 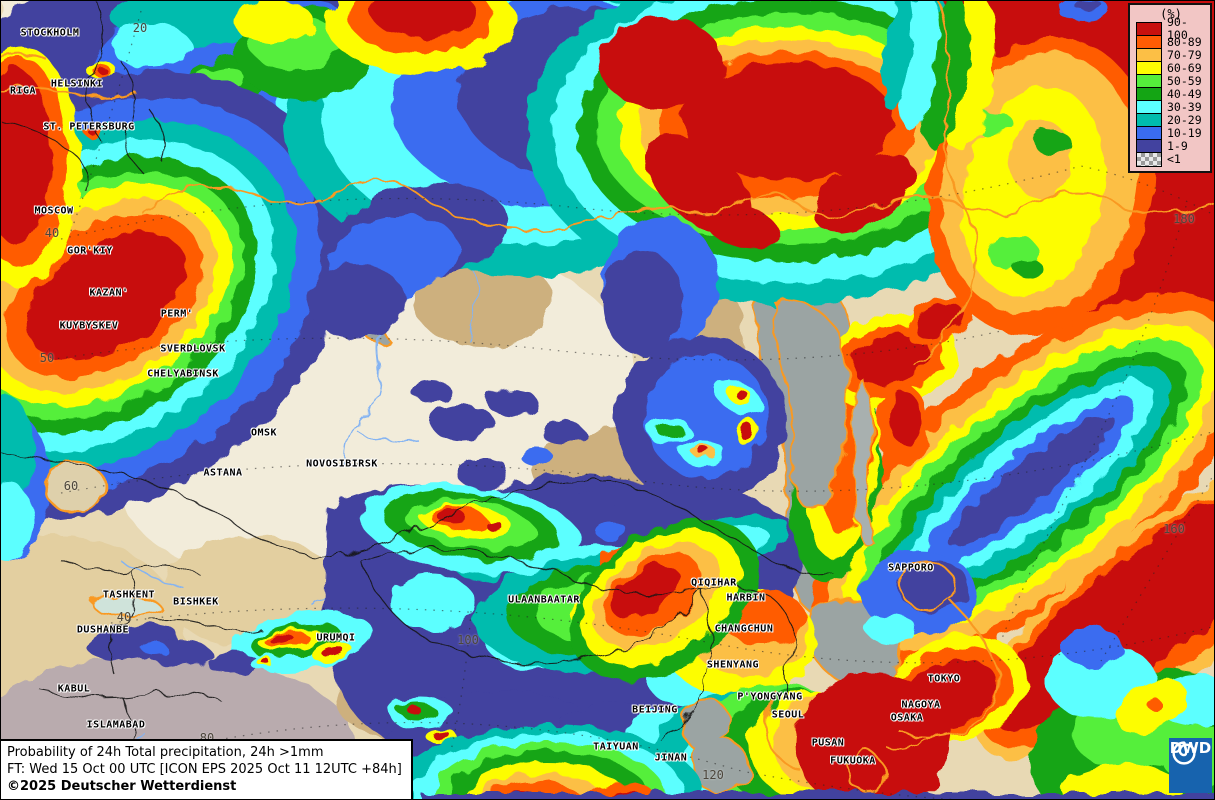 What do you see at coordinates (770, 697) in the screenshot?
I see `city-label: P'YONGYANG` at bounding box center [770, 697].